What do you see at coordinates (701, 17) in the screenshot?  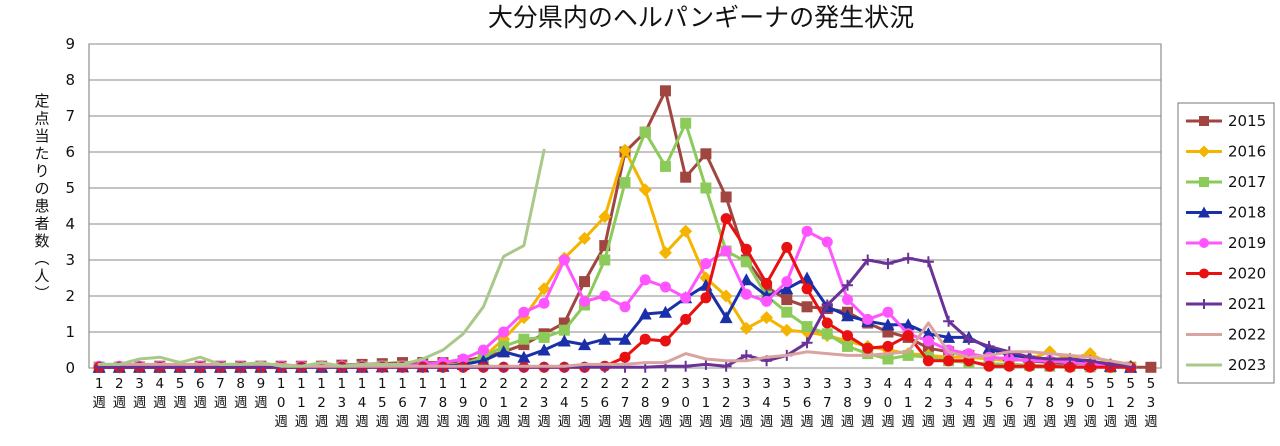 I see `chart-title: 大分県内のヘルパンギーナの発生状況` at bounding box center [701, 17].